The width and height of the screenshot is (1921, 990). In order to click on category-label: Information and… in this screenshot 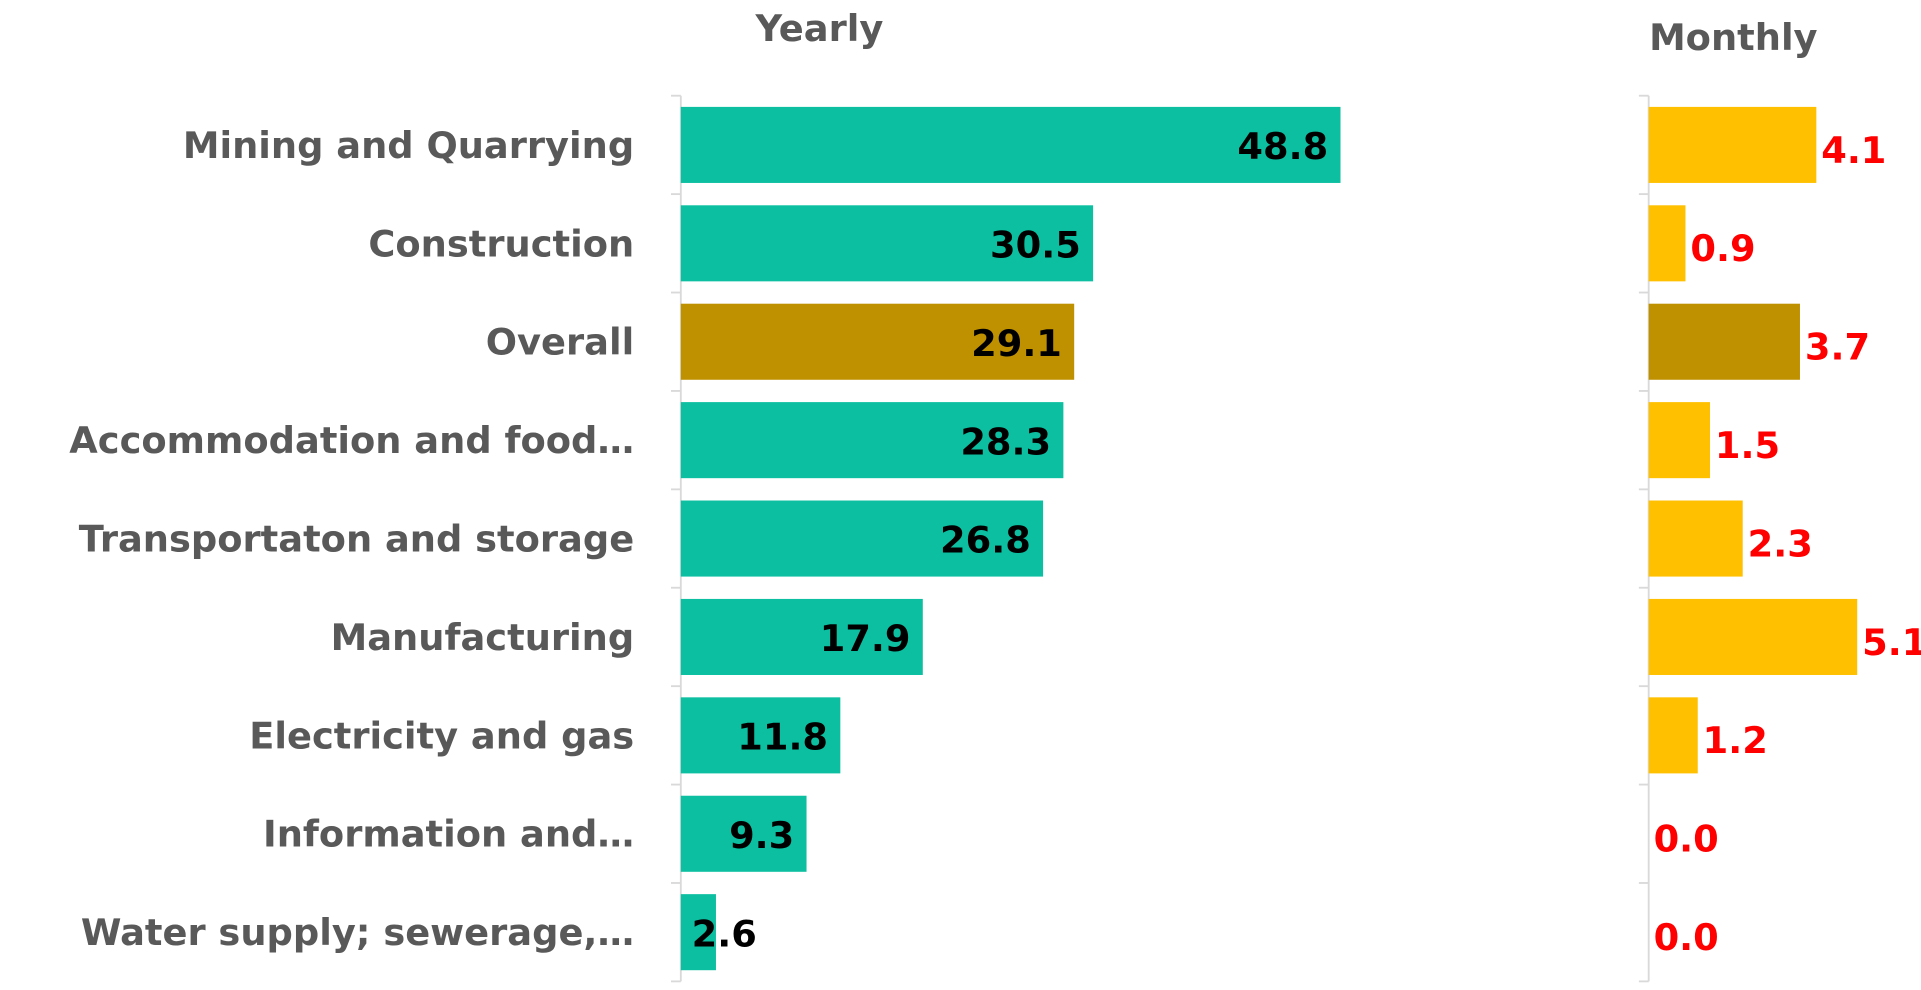, I will do `click(448, 834)`.